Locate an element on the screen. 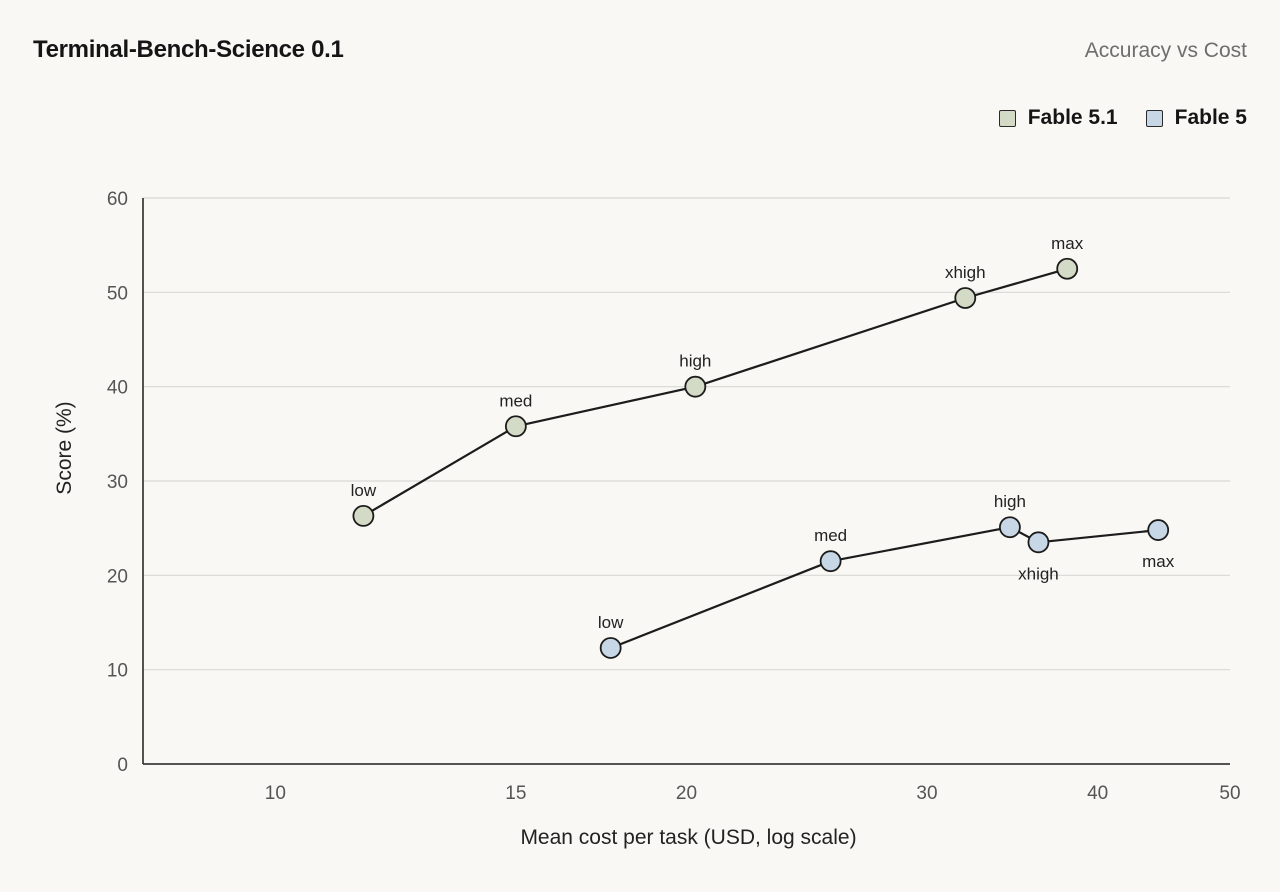 The image size is (1280, 892). x-tick-label: 40 is located at coordinates (1097, 793).